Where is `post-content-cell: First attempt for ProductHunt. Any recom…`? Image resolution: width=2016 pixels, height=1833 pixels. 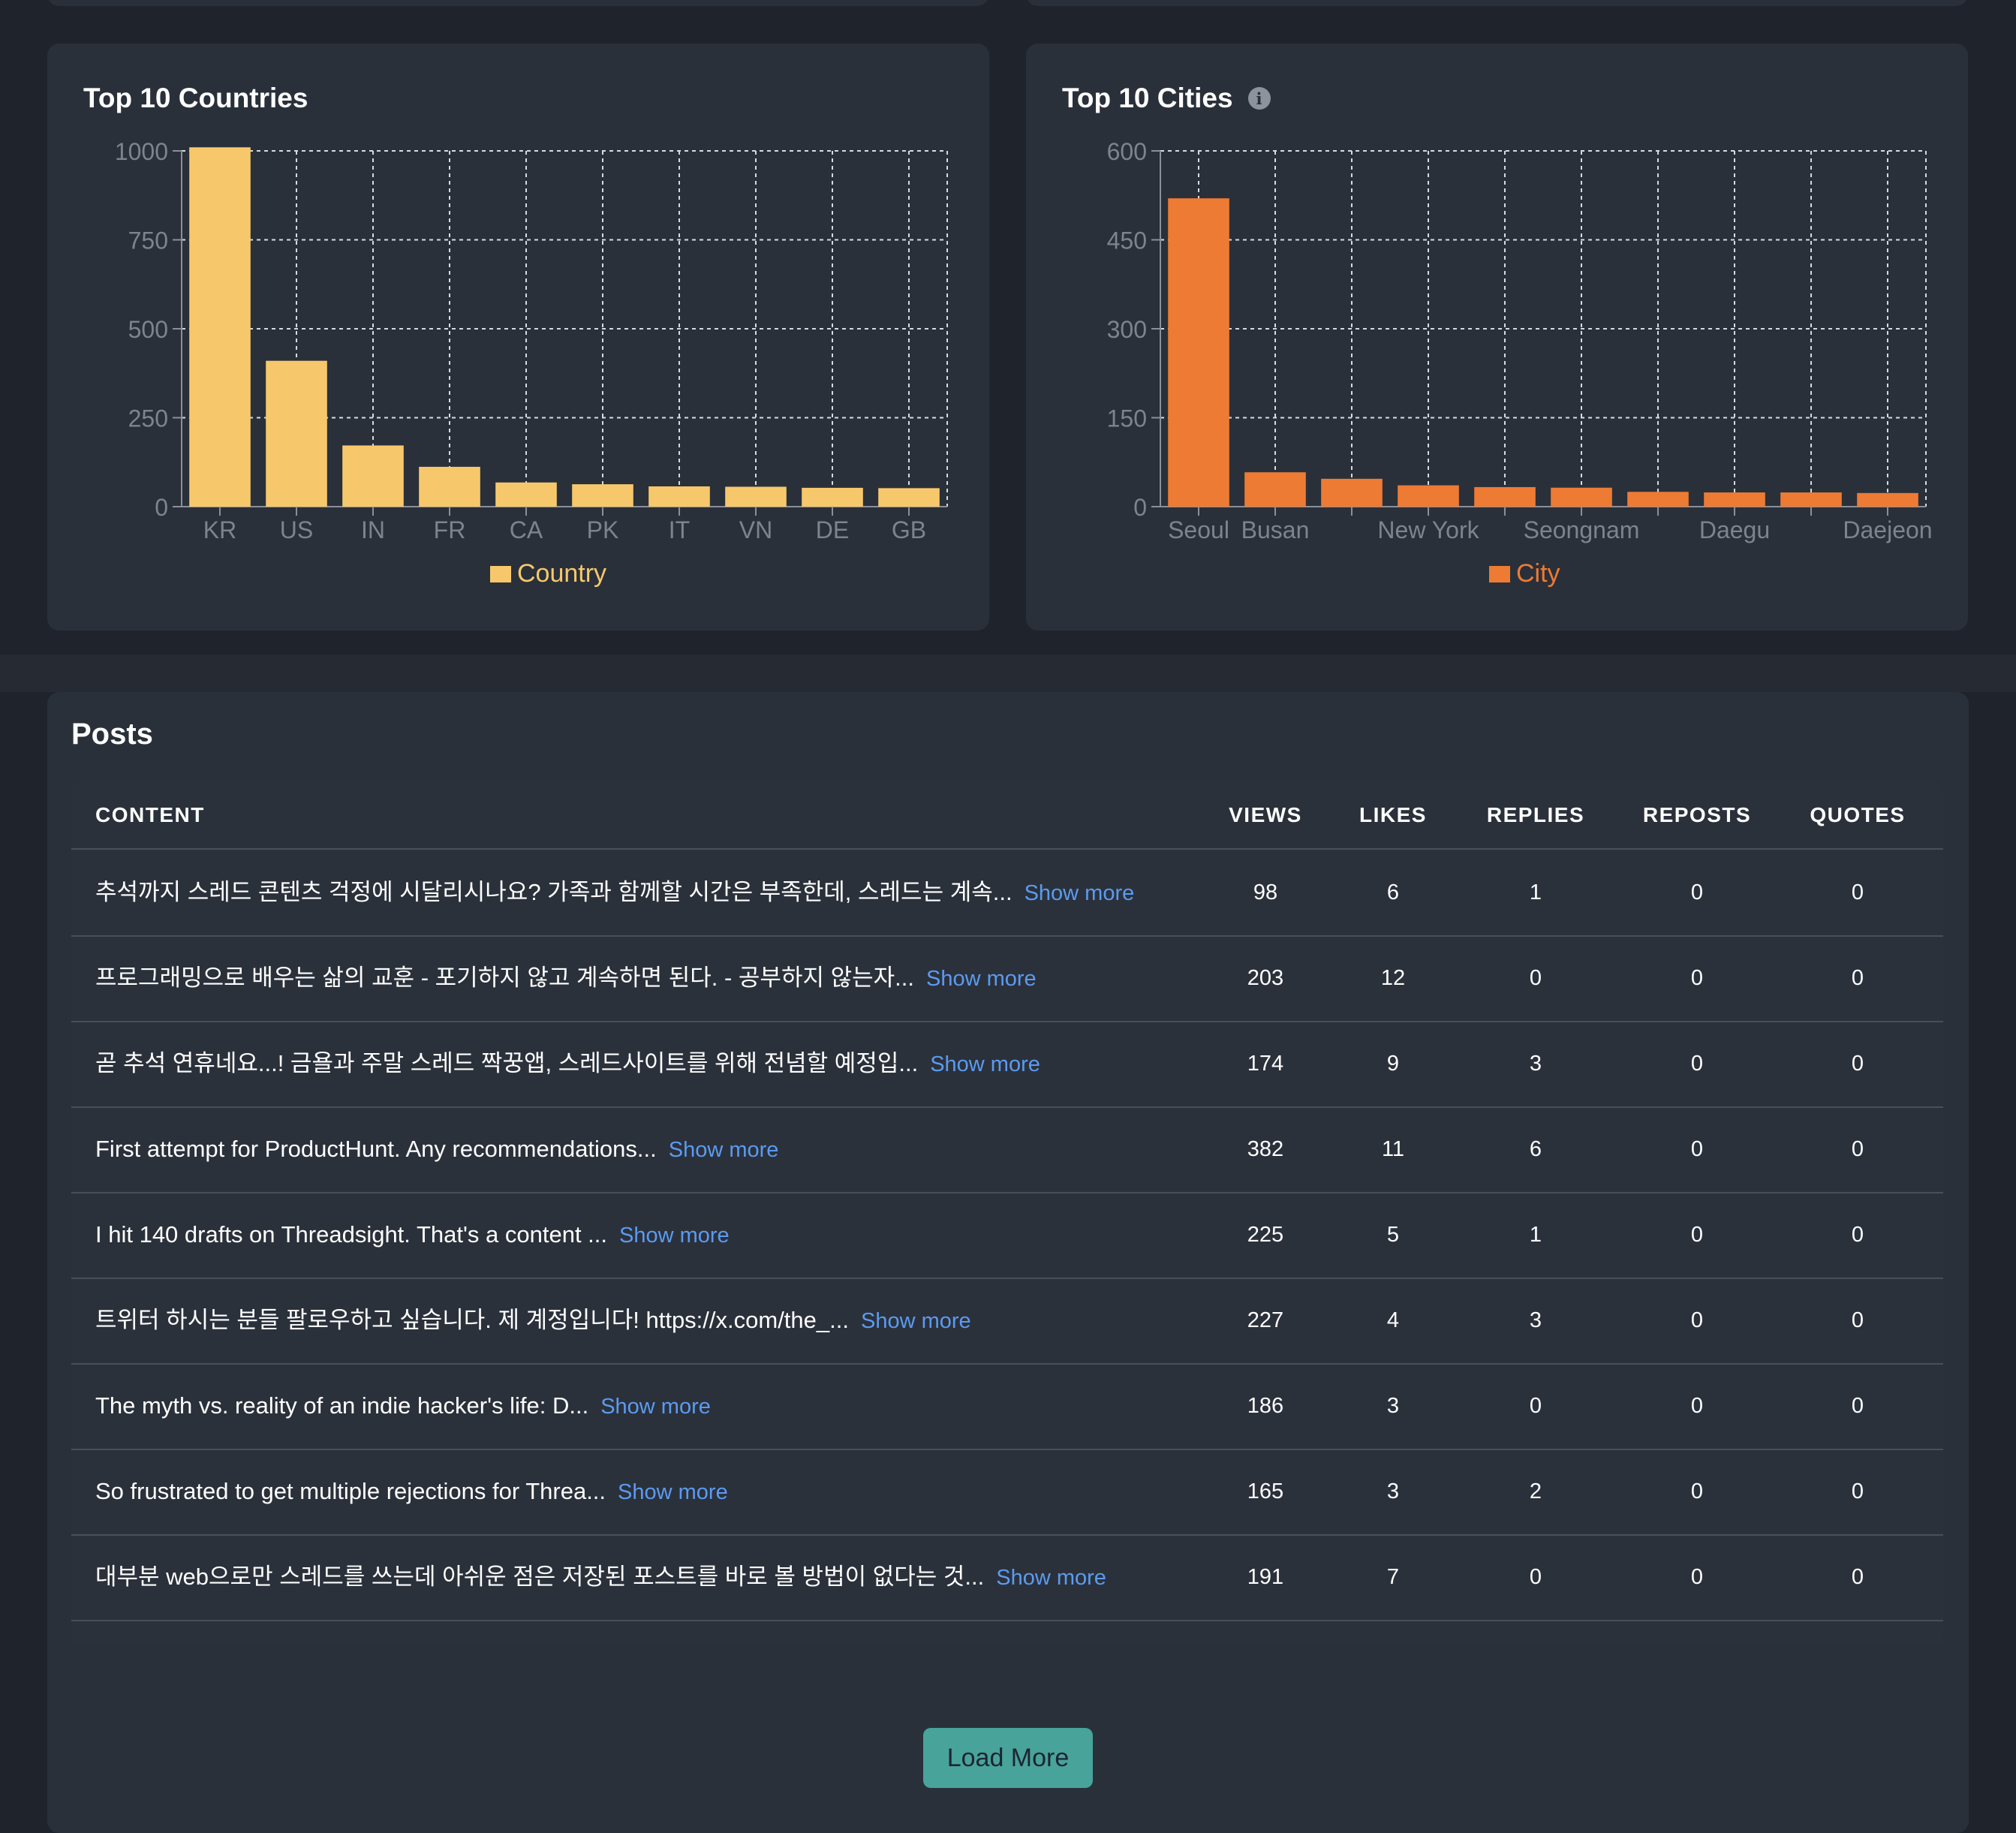 post-content-cell: First attempt for ProductHunt. Any recom… is located at coordinates (436, 1149).